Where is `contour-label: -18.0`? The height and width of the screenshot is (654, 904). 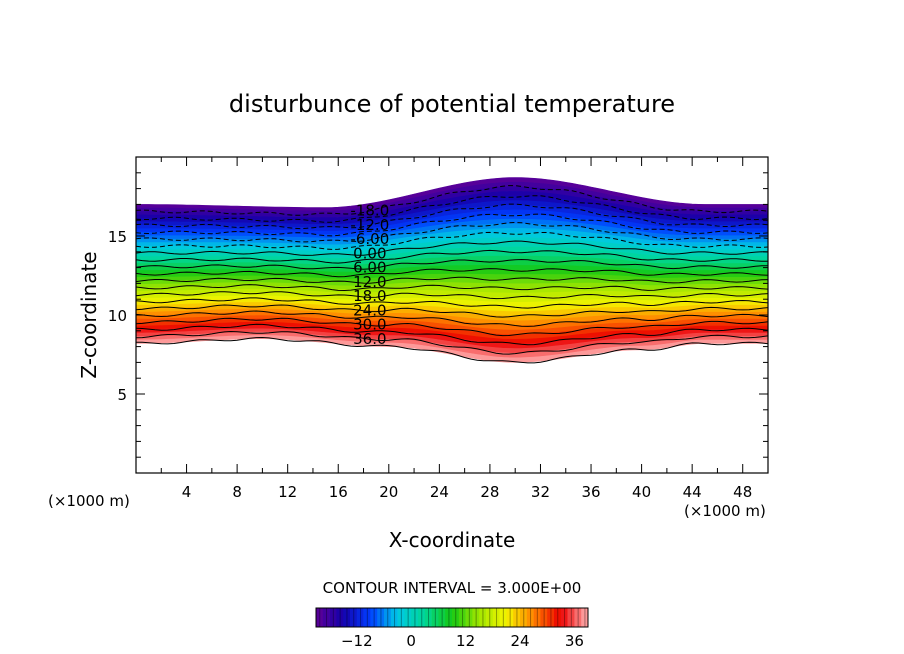 contour-label: -18.0 is located at coordinates (369, 211).